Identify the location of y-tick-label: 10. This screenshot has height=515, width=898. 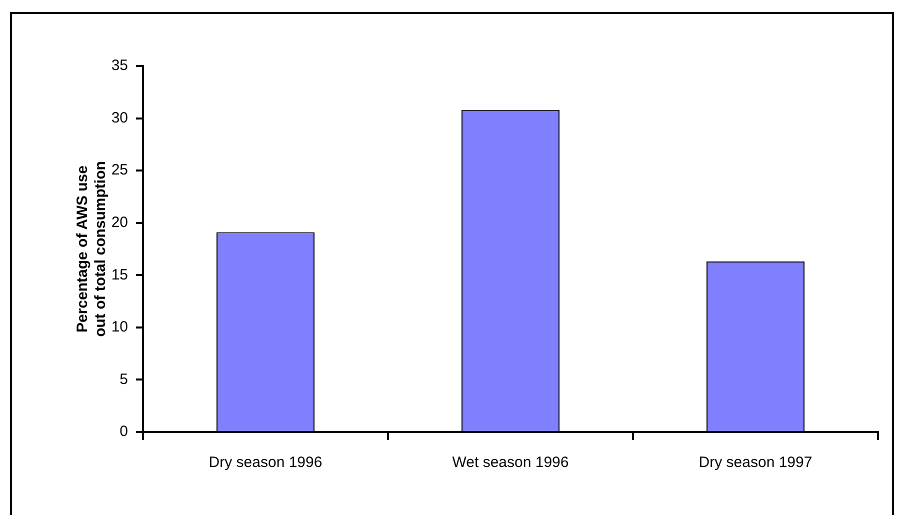
(119, 327).